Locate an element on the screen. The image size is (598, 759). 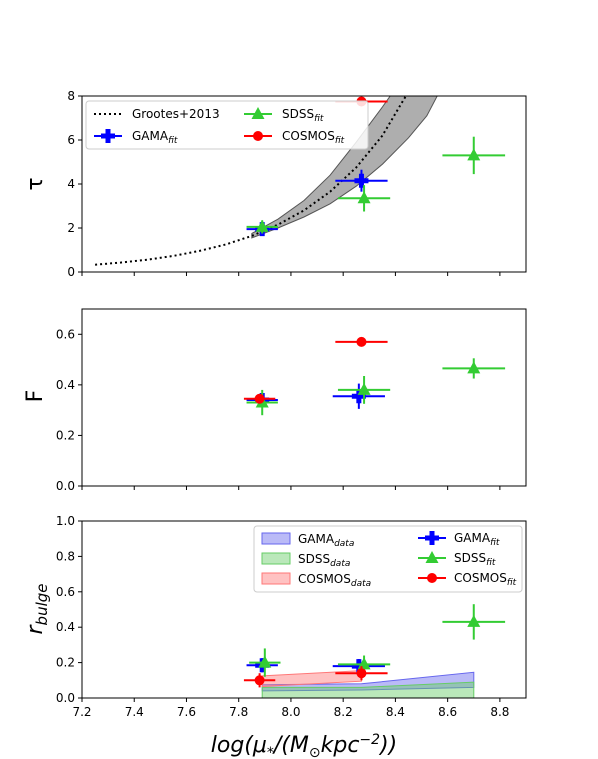
legend-label: Grootes+2013 is located at coordinates (176, 114).